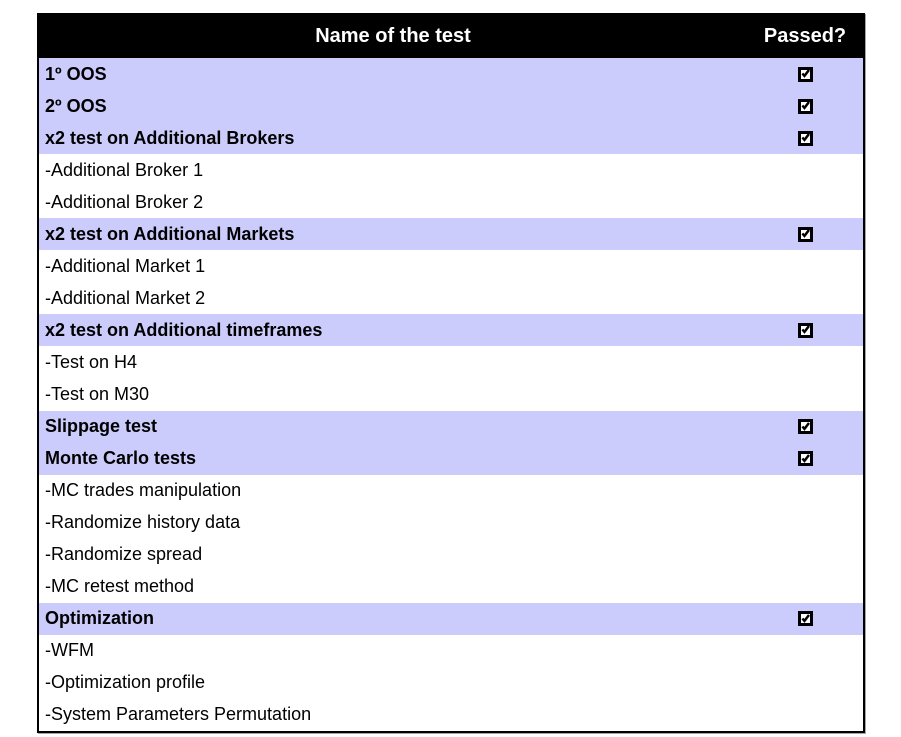  What do you see at coordinates (143, 522) in the screenshot?
I see `test-name-label: -Randomize history data` at bounding box center [143, 522].